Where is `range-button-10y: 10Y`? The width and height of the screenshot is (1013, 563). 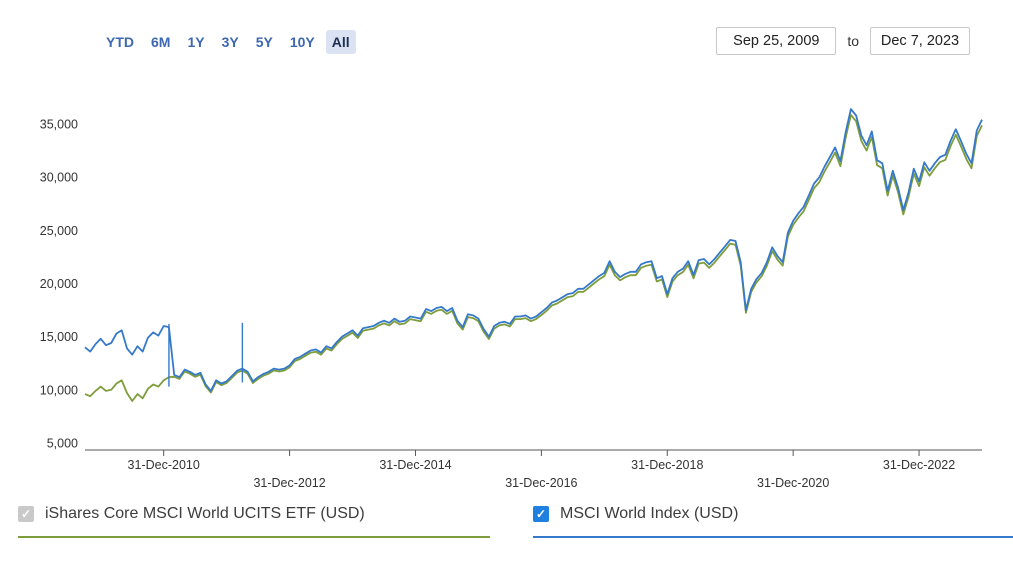
range-button-10y: 10Y is located at coordinates (302, 42).